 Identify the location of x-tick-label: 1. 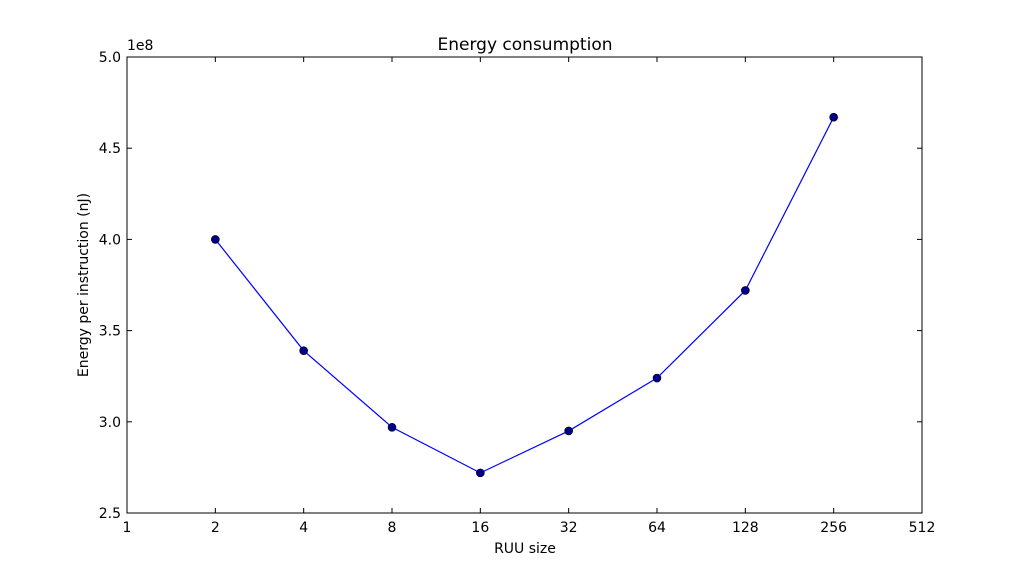
(127, 528).